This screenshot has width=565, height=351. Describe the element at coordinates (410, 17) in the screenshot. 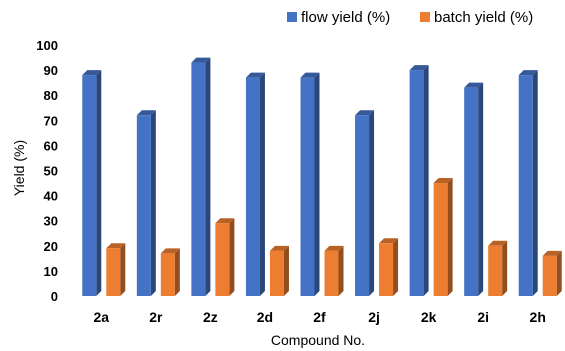

I see `legend: flow yield (%) batch yield (%)` at that location.